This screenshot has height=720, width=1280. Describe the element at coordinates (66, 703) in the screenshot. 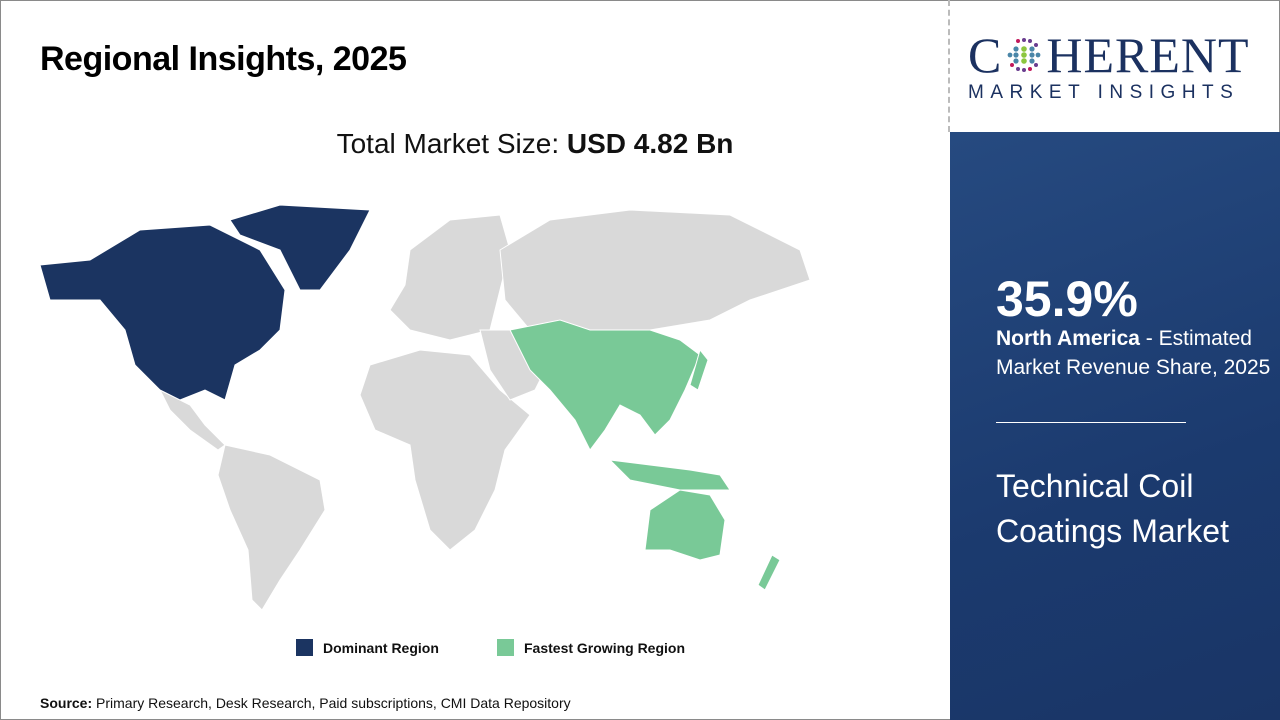

I see `source-label: Source:` at that location.